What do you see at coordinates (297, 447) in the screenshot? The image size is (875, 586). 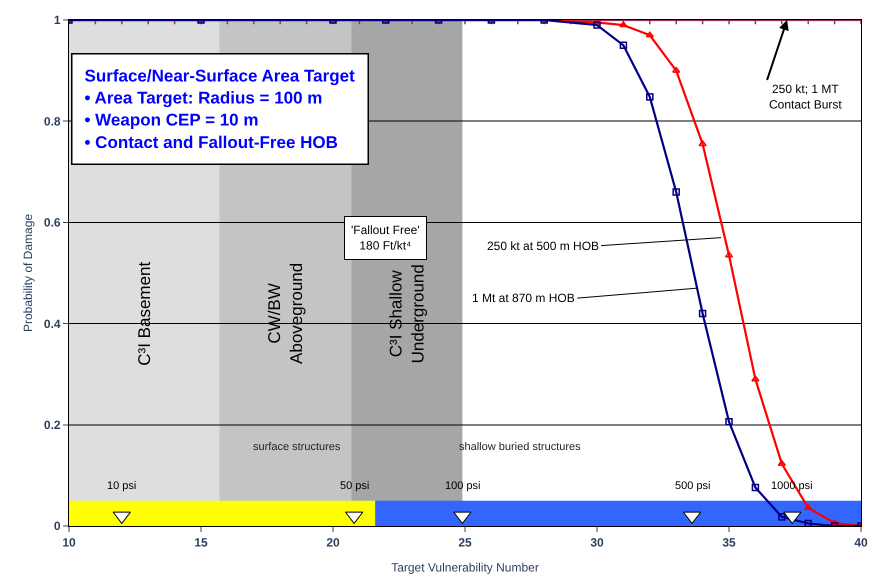 I see `annotation: surface structures` at bounding box center [297, 447].